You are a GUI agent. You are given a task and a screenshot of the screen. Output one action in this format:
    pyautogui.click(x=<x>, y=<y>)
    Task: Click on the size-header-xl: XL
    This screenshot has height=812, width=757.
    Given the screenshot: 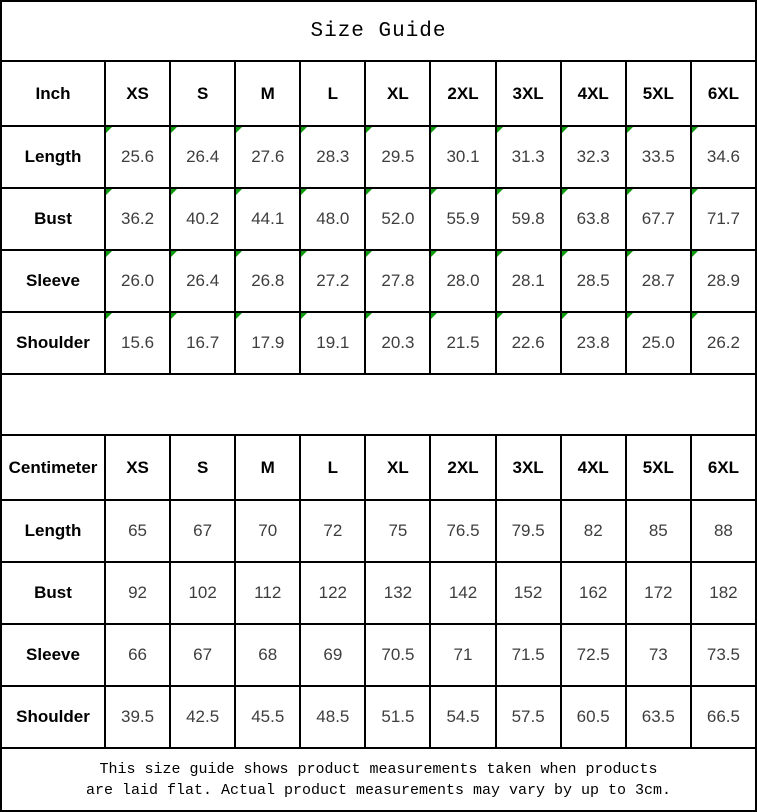 What is the action you would take?
    pyautogui.click(x=398, y=93)
    